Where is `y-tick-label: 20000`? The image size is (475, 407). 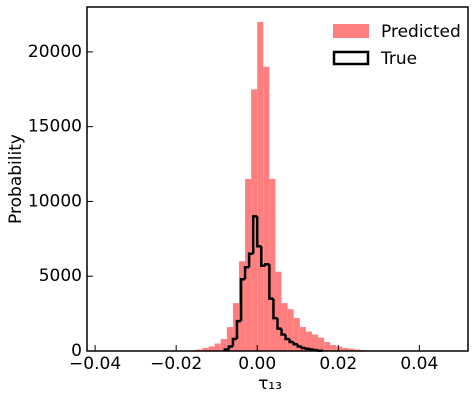
y-tick-label: 20000 is located at coordinates (55, 52).